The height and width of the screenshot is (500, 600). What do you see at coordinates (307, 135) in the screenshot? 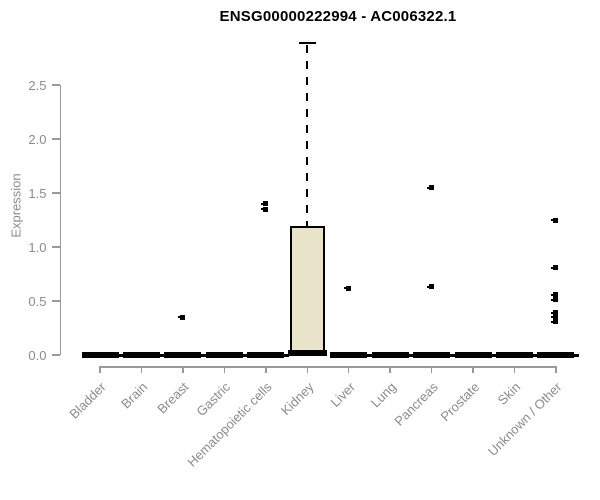
I see `boxplot-upper-whisker` at bounding box center [307, 135].